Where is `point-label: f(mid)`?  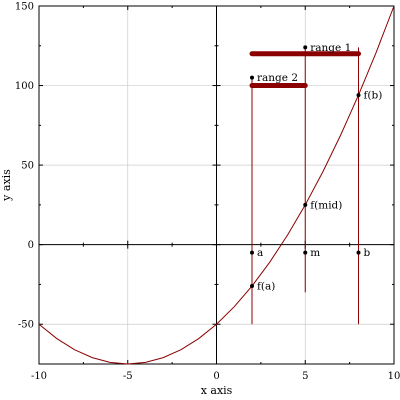
point-label: f(mid) is located at coordinates (326, 205).